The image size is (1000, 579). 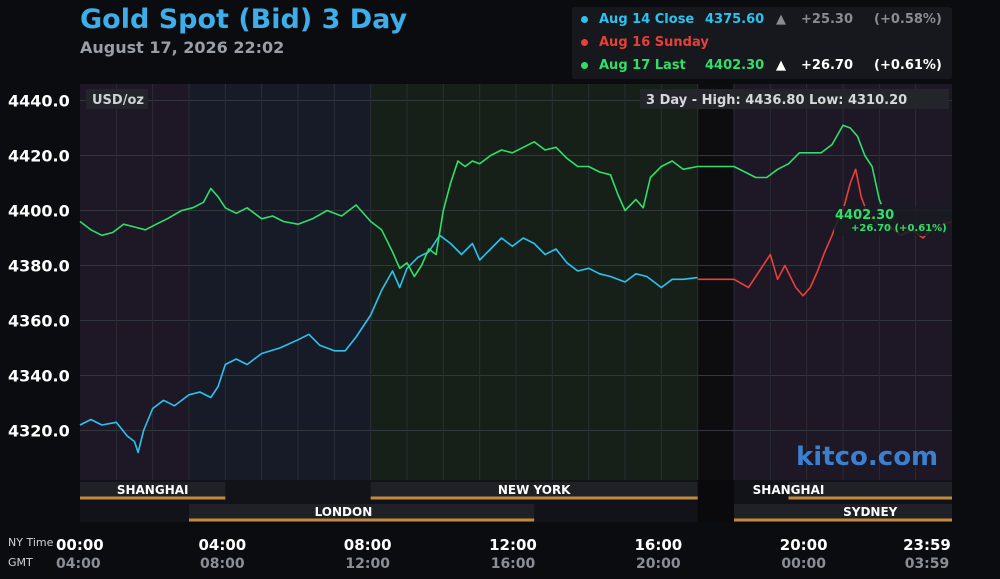 What do you see at coordinates (39, 376) in the screenshot?
I see `y-tick-label: 4340.0` at bounding box center [39, 376].